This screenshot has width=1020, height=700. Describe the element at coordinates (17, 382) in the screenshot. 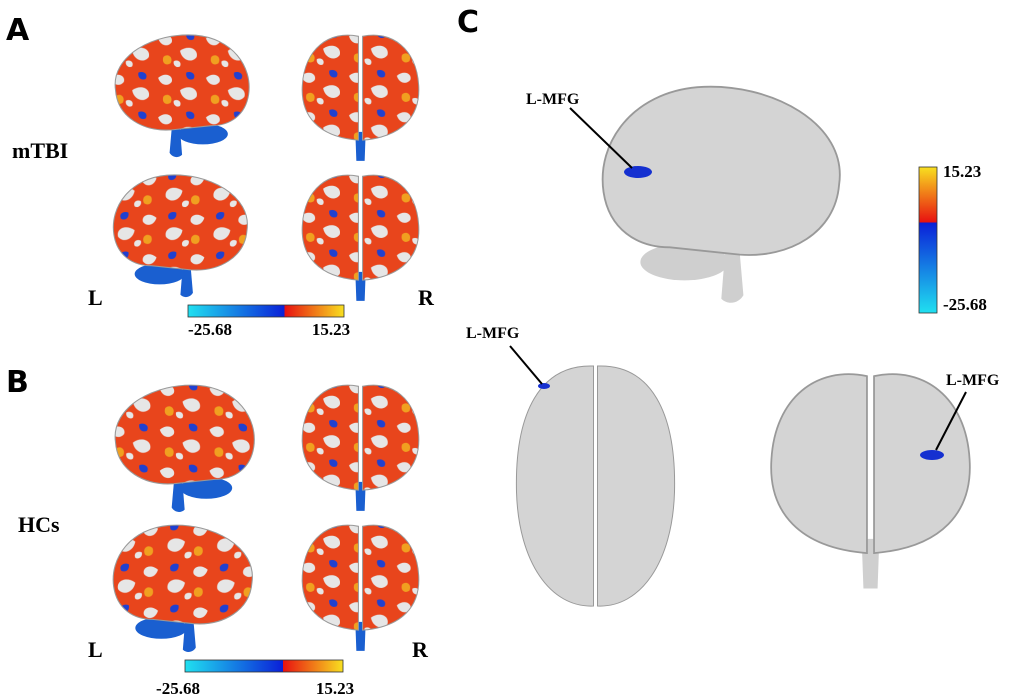

I see `panel-label: B` at that location.